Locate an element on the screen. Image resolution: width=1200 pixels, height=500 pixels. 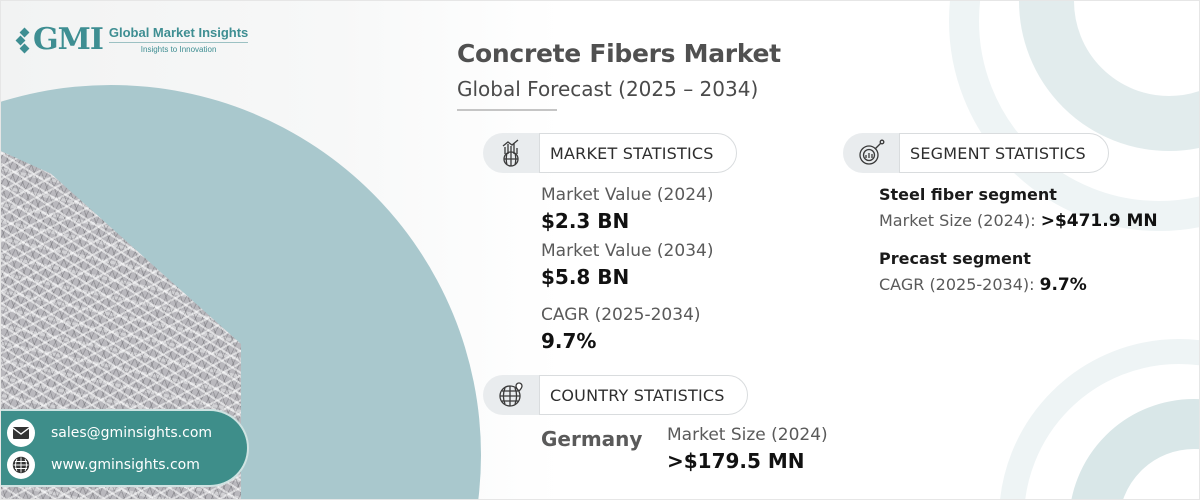
globe-pin-icon is located at coordinates (511, 395).